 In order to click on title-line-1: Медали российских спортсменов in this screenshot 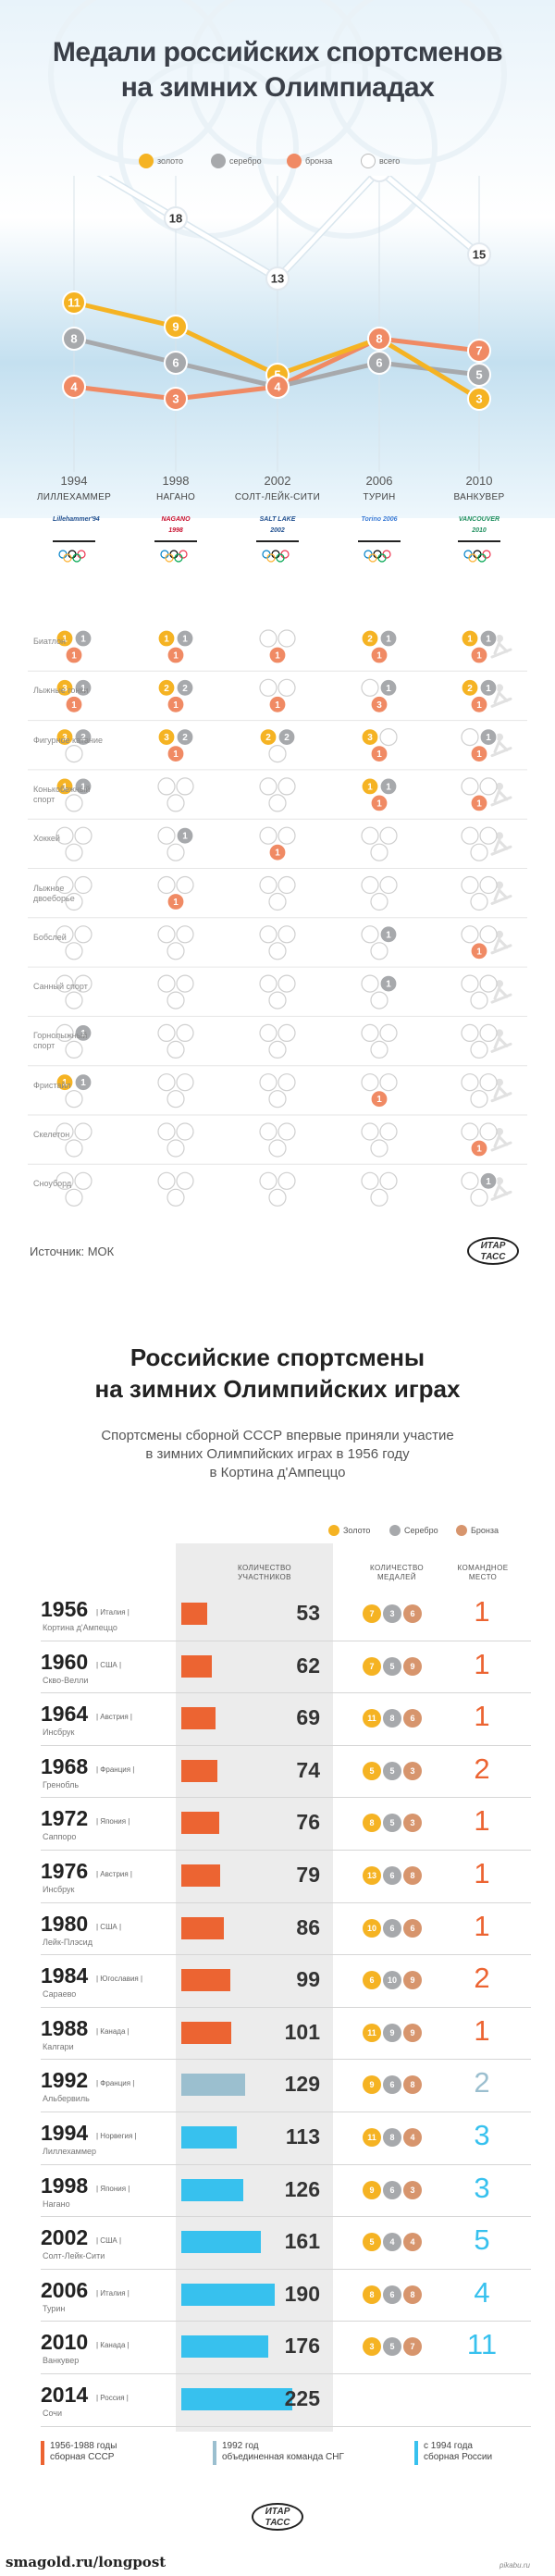, I will do `click(277, 52)`.